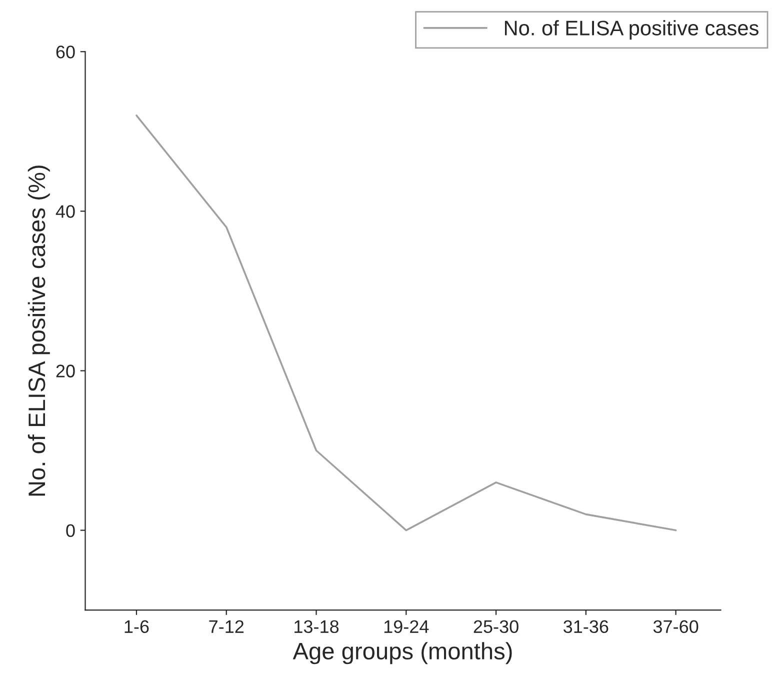 Image resolution: width=775 pixels, height=698 pixels. What do you see at coordinates (675, 627) in the screenshot?
I see `x-tick-label: 37-60` at bounding box center [675, 627].